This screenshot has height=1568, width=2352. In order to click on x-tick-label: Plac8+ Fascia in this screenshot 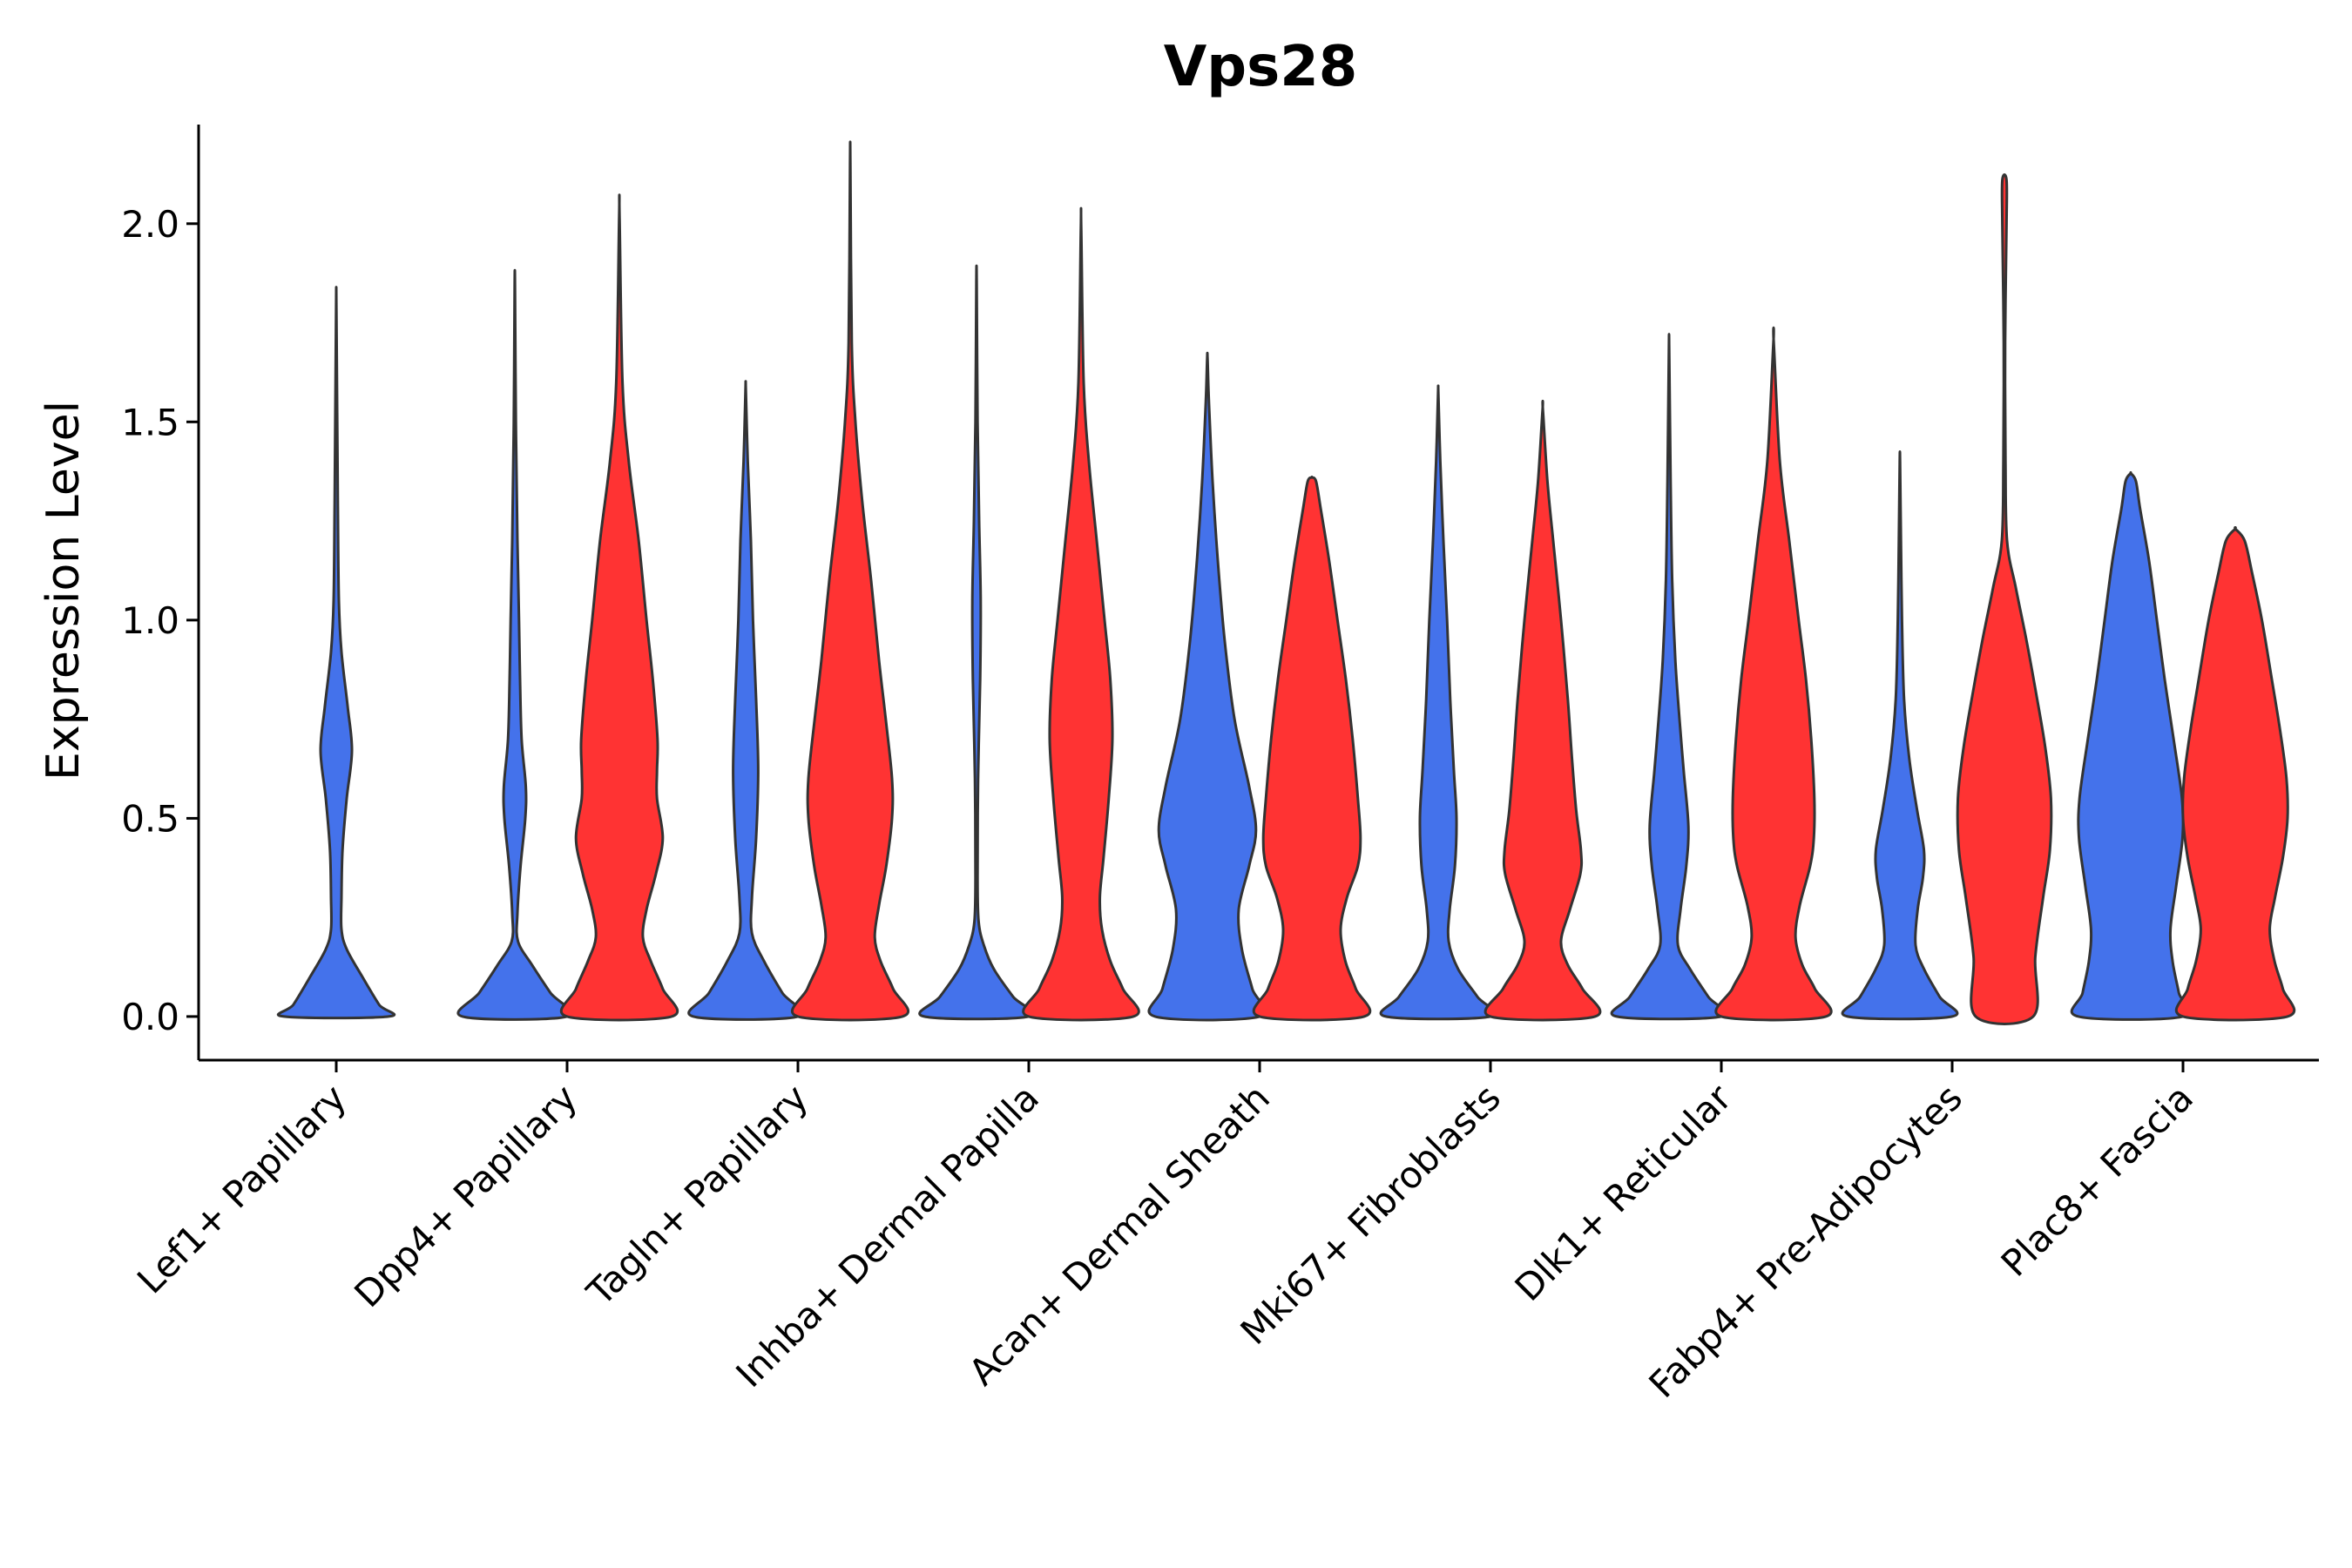, I will do `click(2097, 1180)`.